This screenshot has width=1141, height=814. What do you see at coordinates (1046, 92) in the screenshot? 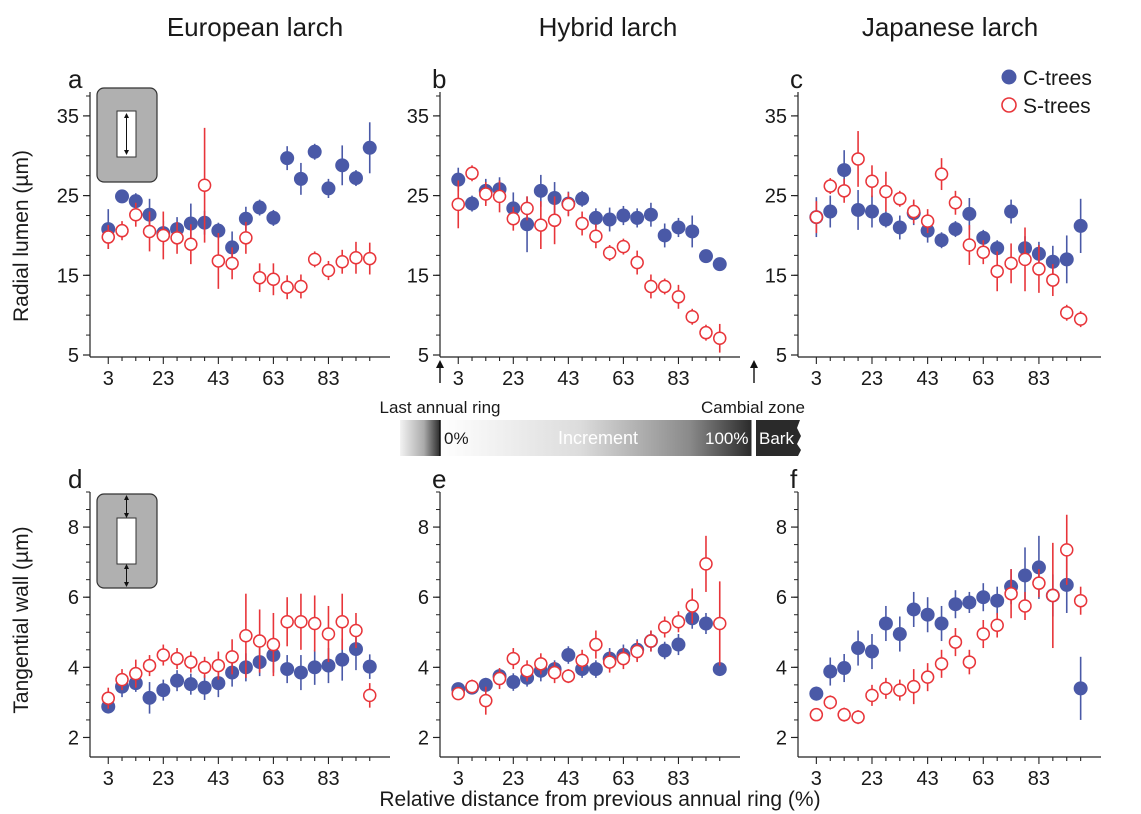
I see `legend: C-trees S-trees` at bounding box center [1046, 92].